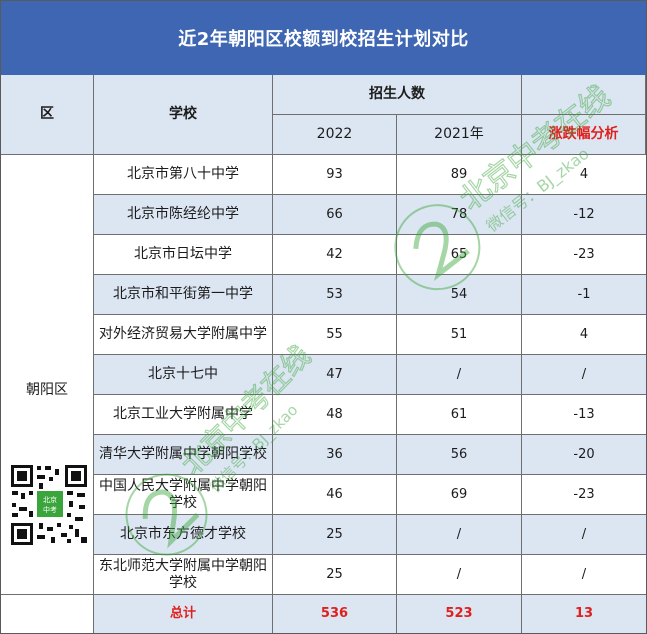 The image size is (647, 634). What do you see at coordinates (335, 495) in the screenshot?
I see `value-2022-cell: 46` at bounding box center [335, 495].